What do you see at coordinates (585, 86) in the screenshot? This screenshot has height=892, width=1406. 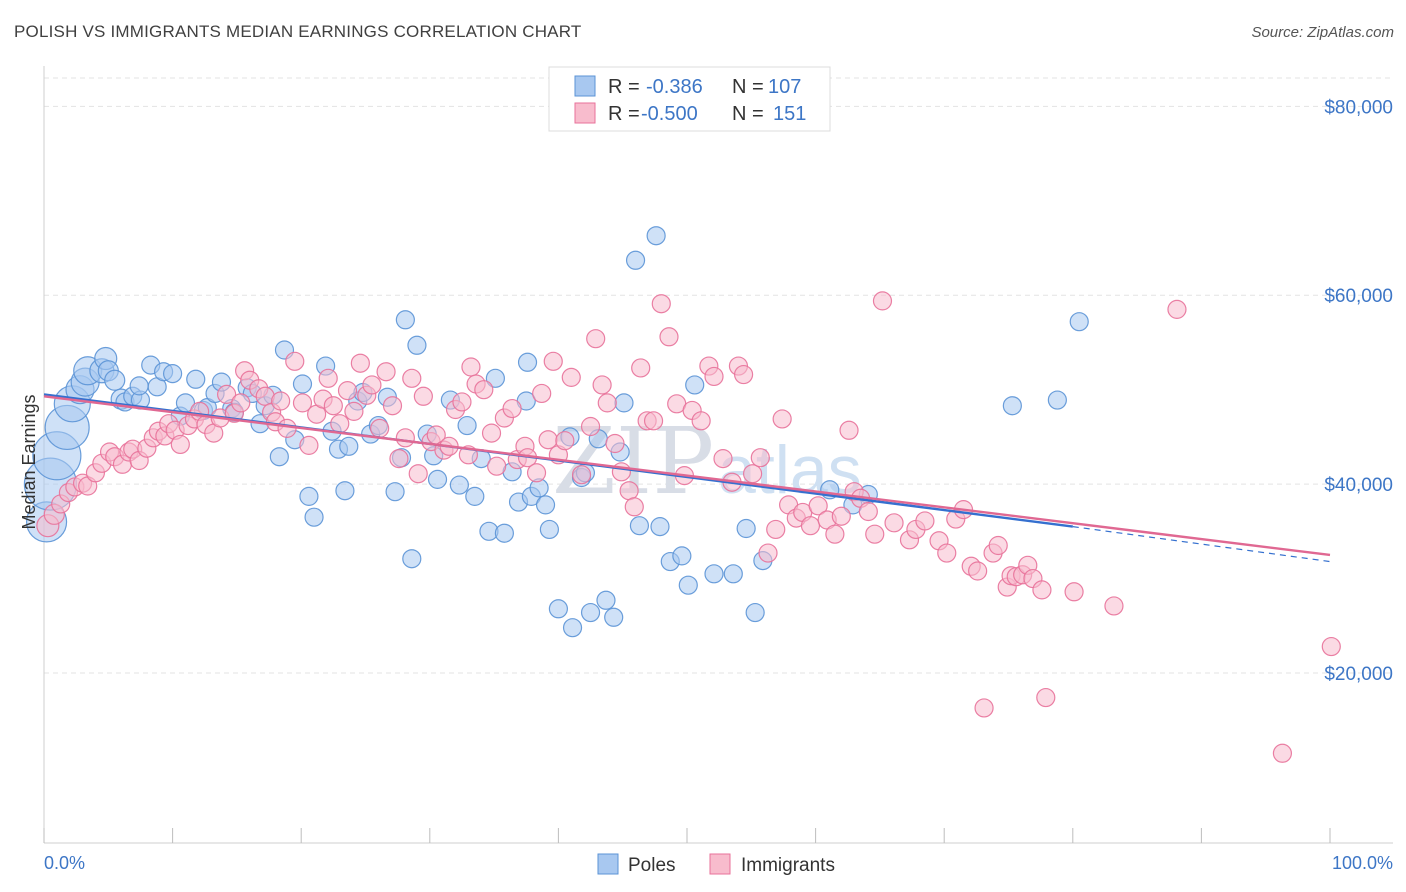 I see `legend-swatch-poles` at bounding box center [585, 86].